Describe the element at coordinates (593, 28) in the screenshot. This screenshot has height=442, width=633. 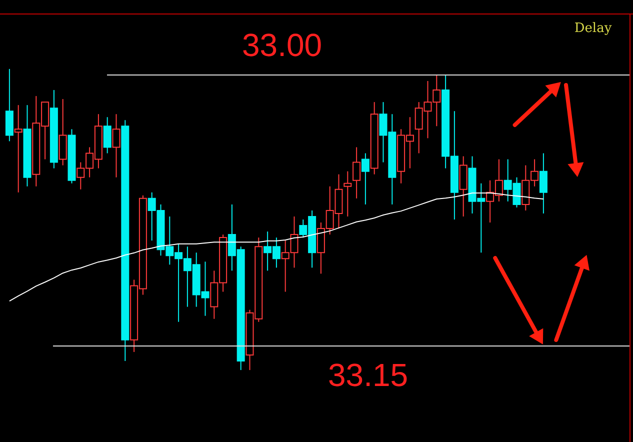
I see `text: Delay` at that location.